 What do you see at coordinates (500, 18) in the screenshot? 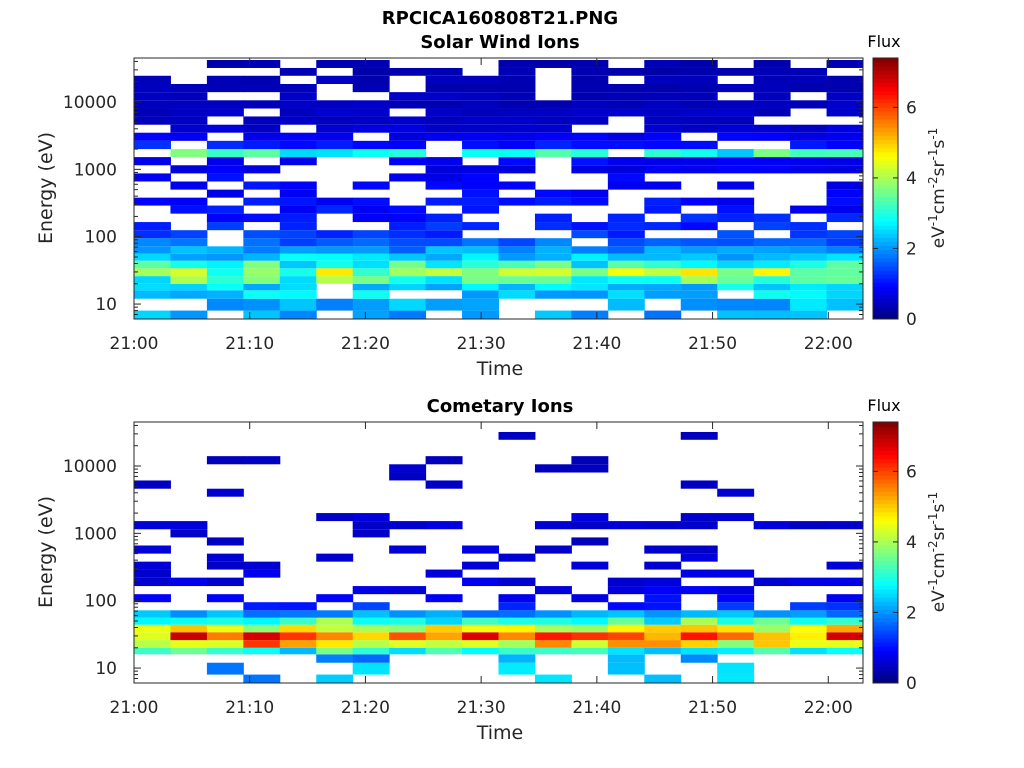
I see `figure-title: RPCICA160808T21.PNG` at bounding box center [500, 18].